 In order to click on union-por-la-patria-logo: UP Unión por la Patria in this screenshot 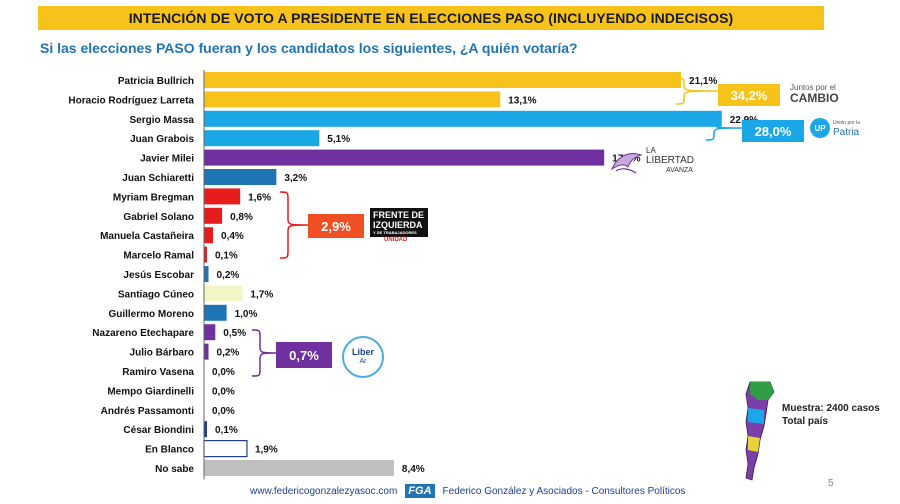, I will do `click(835, 128)`.